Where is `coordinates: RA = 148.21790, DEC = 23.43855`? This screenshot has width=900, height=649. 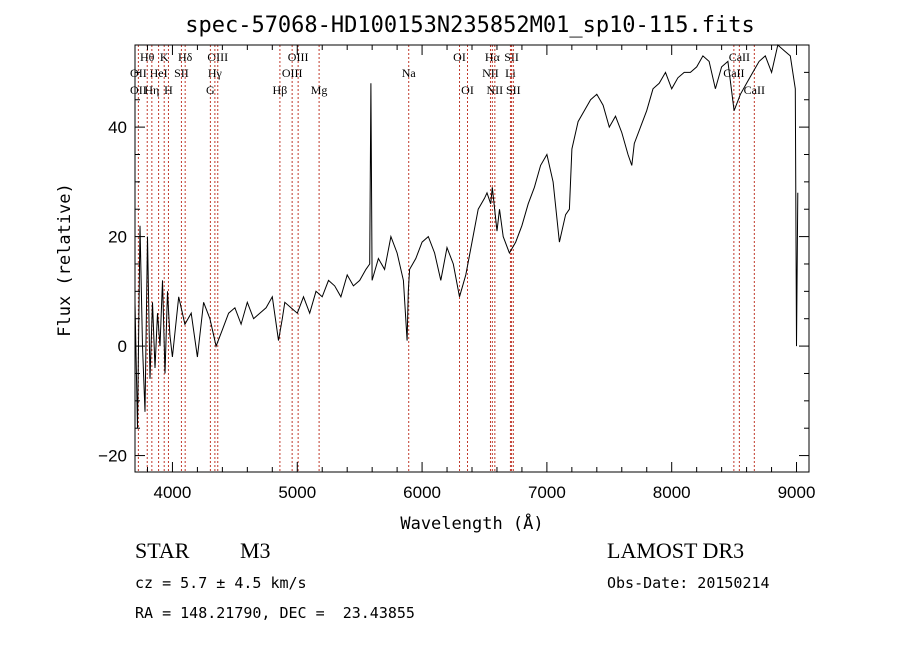 coordinates: RA = 148.21790, DEC = 23.43855 is located at coordinates (275, 613).